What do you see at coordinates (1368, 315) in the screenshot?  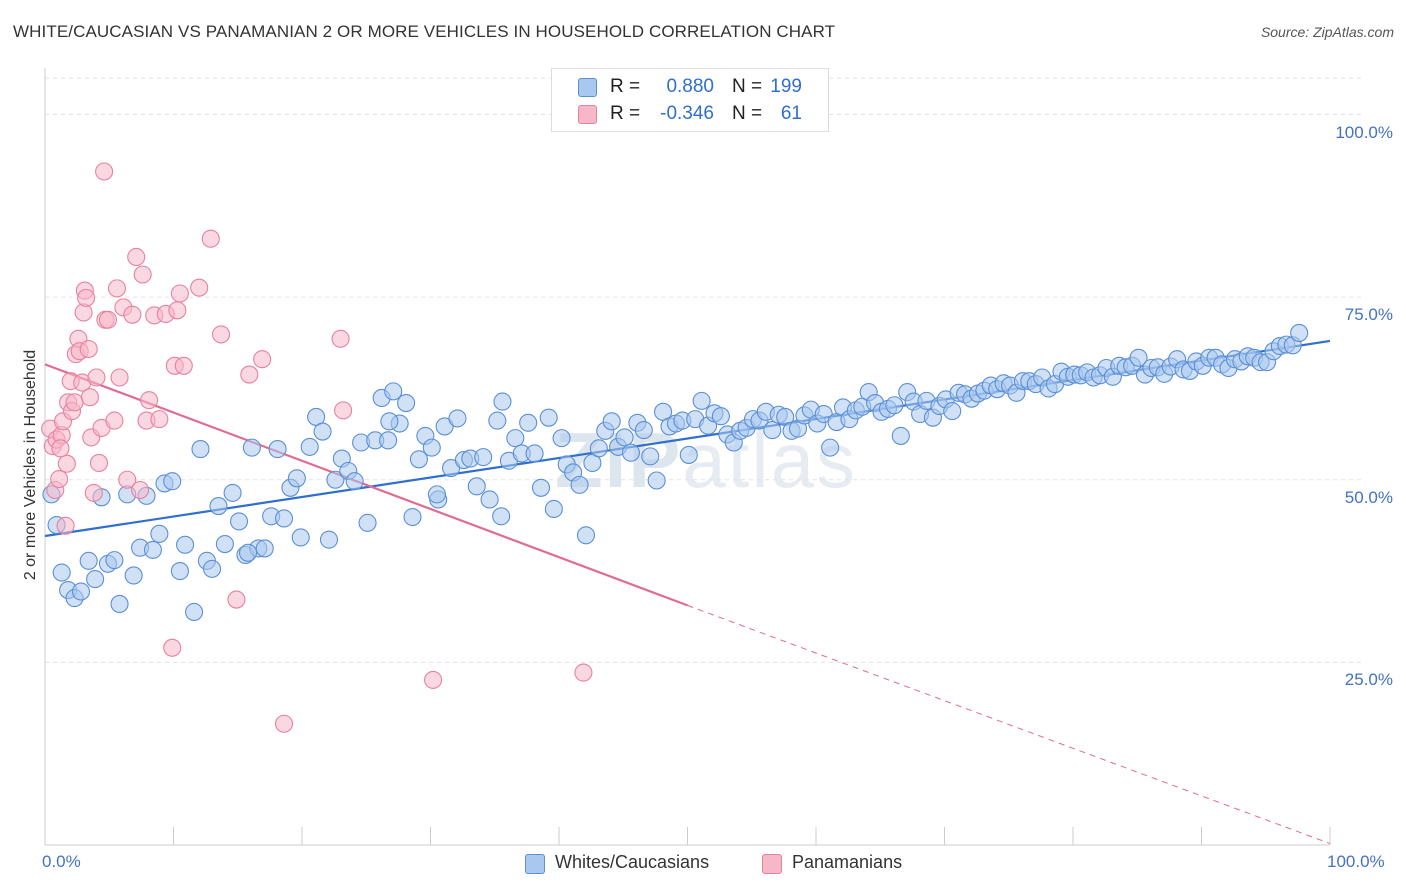 I see `y-tick-label: 75.0%` at bounding box center [1368, 315].